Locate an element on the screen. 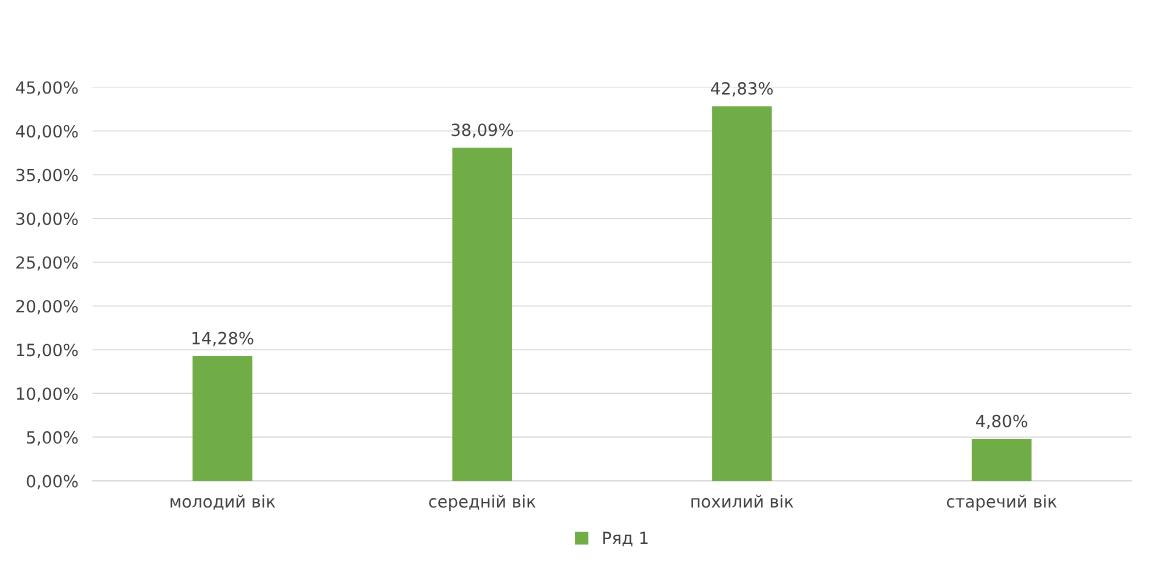 The height and width of the screenshot is (578, 1157). x-tick-label: молодий вік is located at coordinates (223, 502).